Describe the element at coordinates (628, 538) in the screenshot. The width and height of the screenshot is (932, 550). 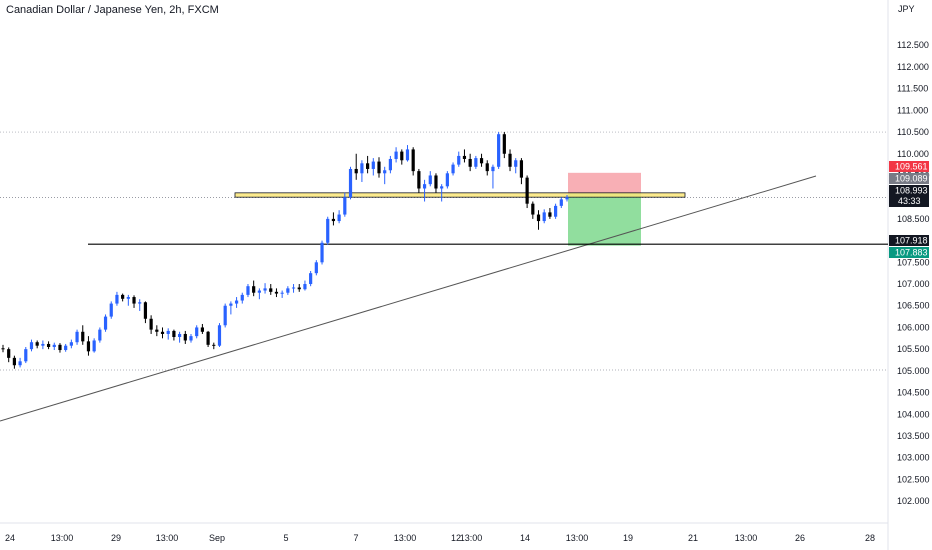
I see `x-tick-label: 19` at that location.